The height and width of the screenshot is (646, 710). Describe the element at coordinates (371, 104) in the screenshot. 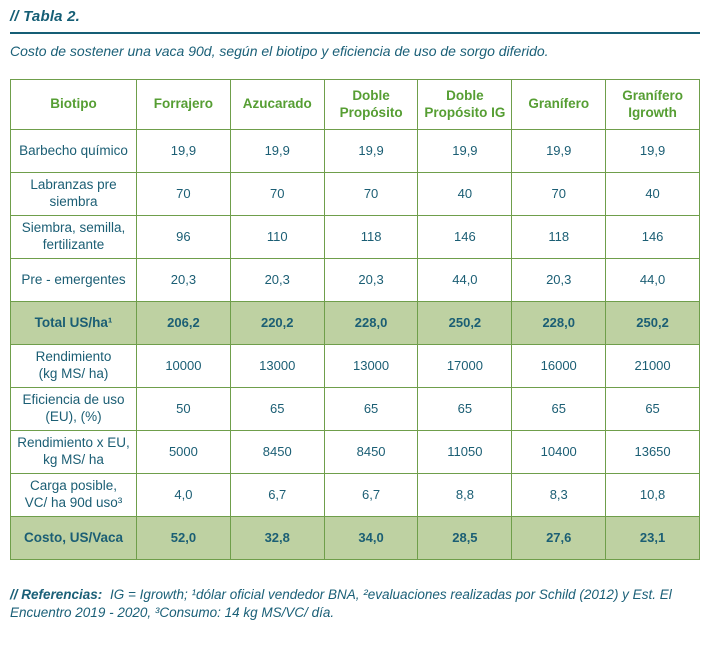

I see `column-header: Doble Propósito` at that location.